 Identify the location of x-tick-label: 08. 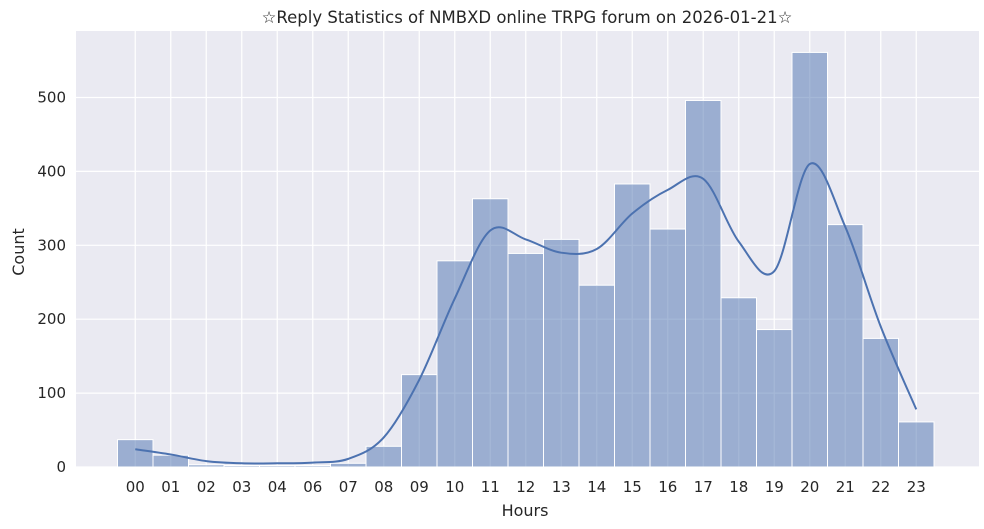
(383, 487).